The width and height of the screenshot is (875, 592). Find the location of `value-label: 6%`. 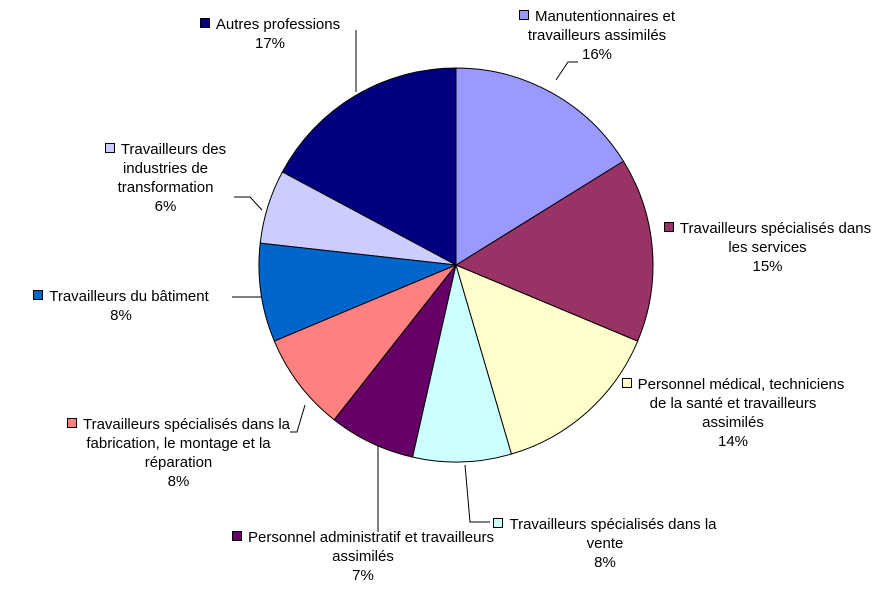

value-label: 6% is located at coordinates (165, 206).